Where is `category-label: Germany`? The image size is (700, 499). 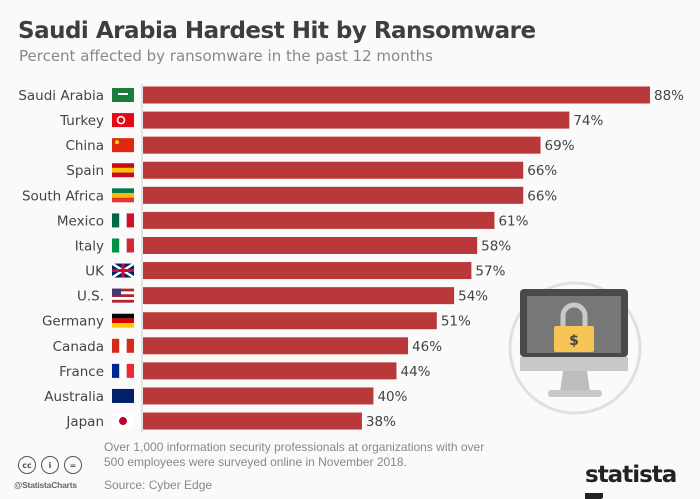 category-label: Germany is located at coordinates (73, 322).